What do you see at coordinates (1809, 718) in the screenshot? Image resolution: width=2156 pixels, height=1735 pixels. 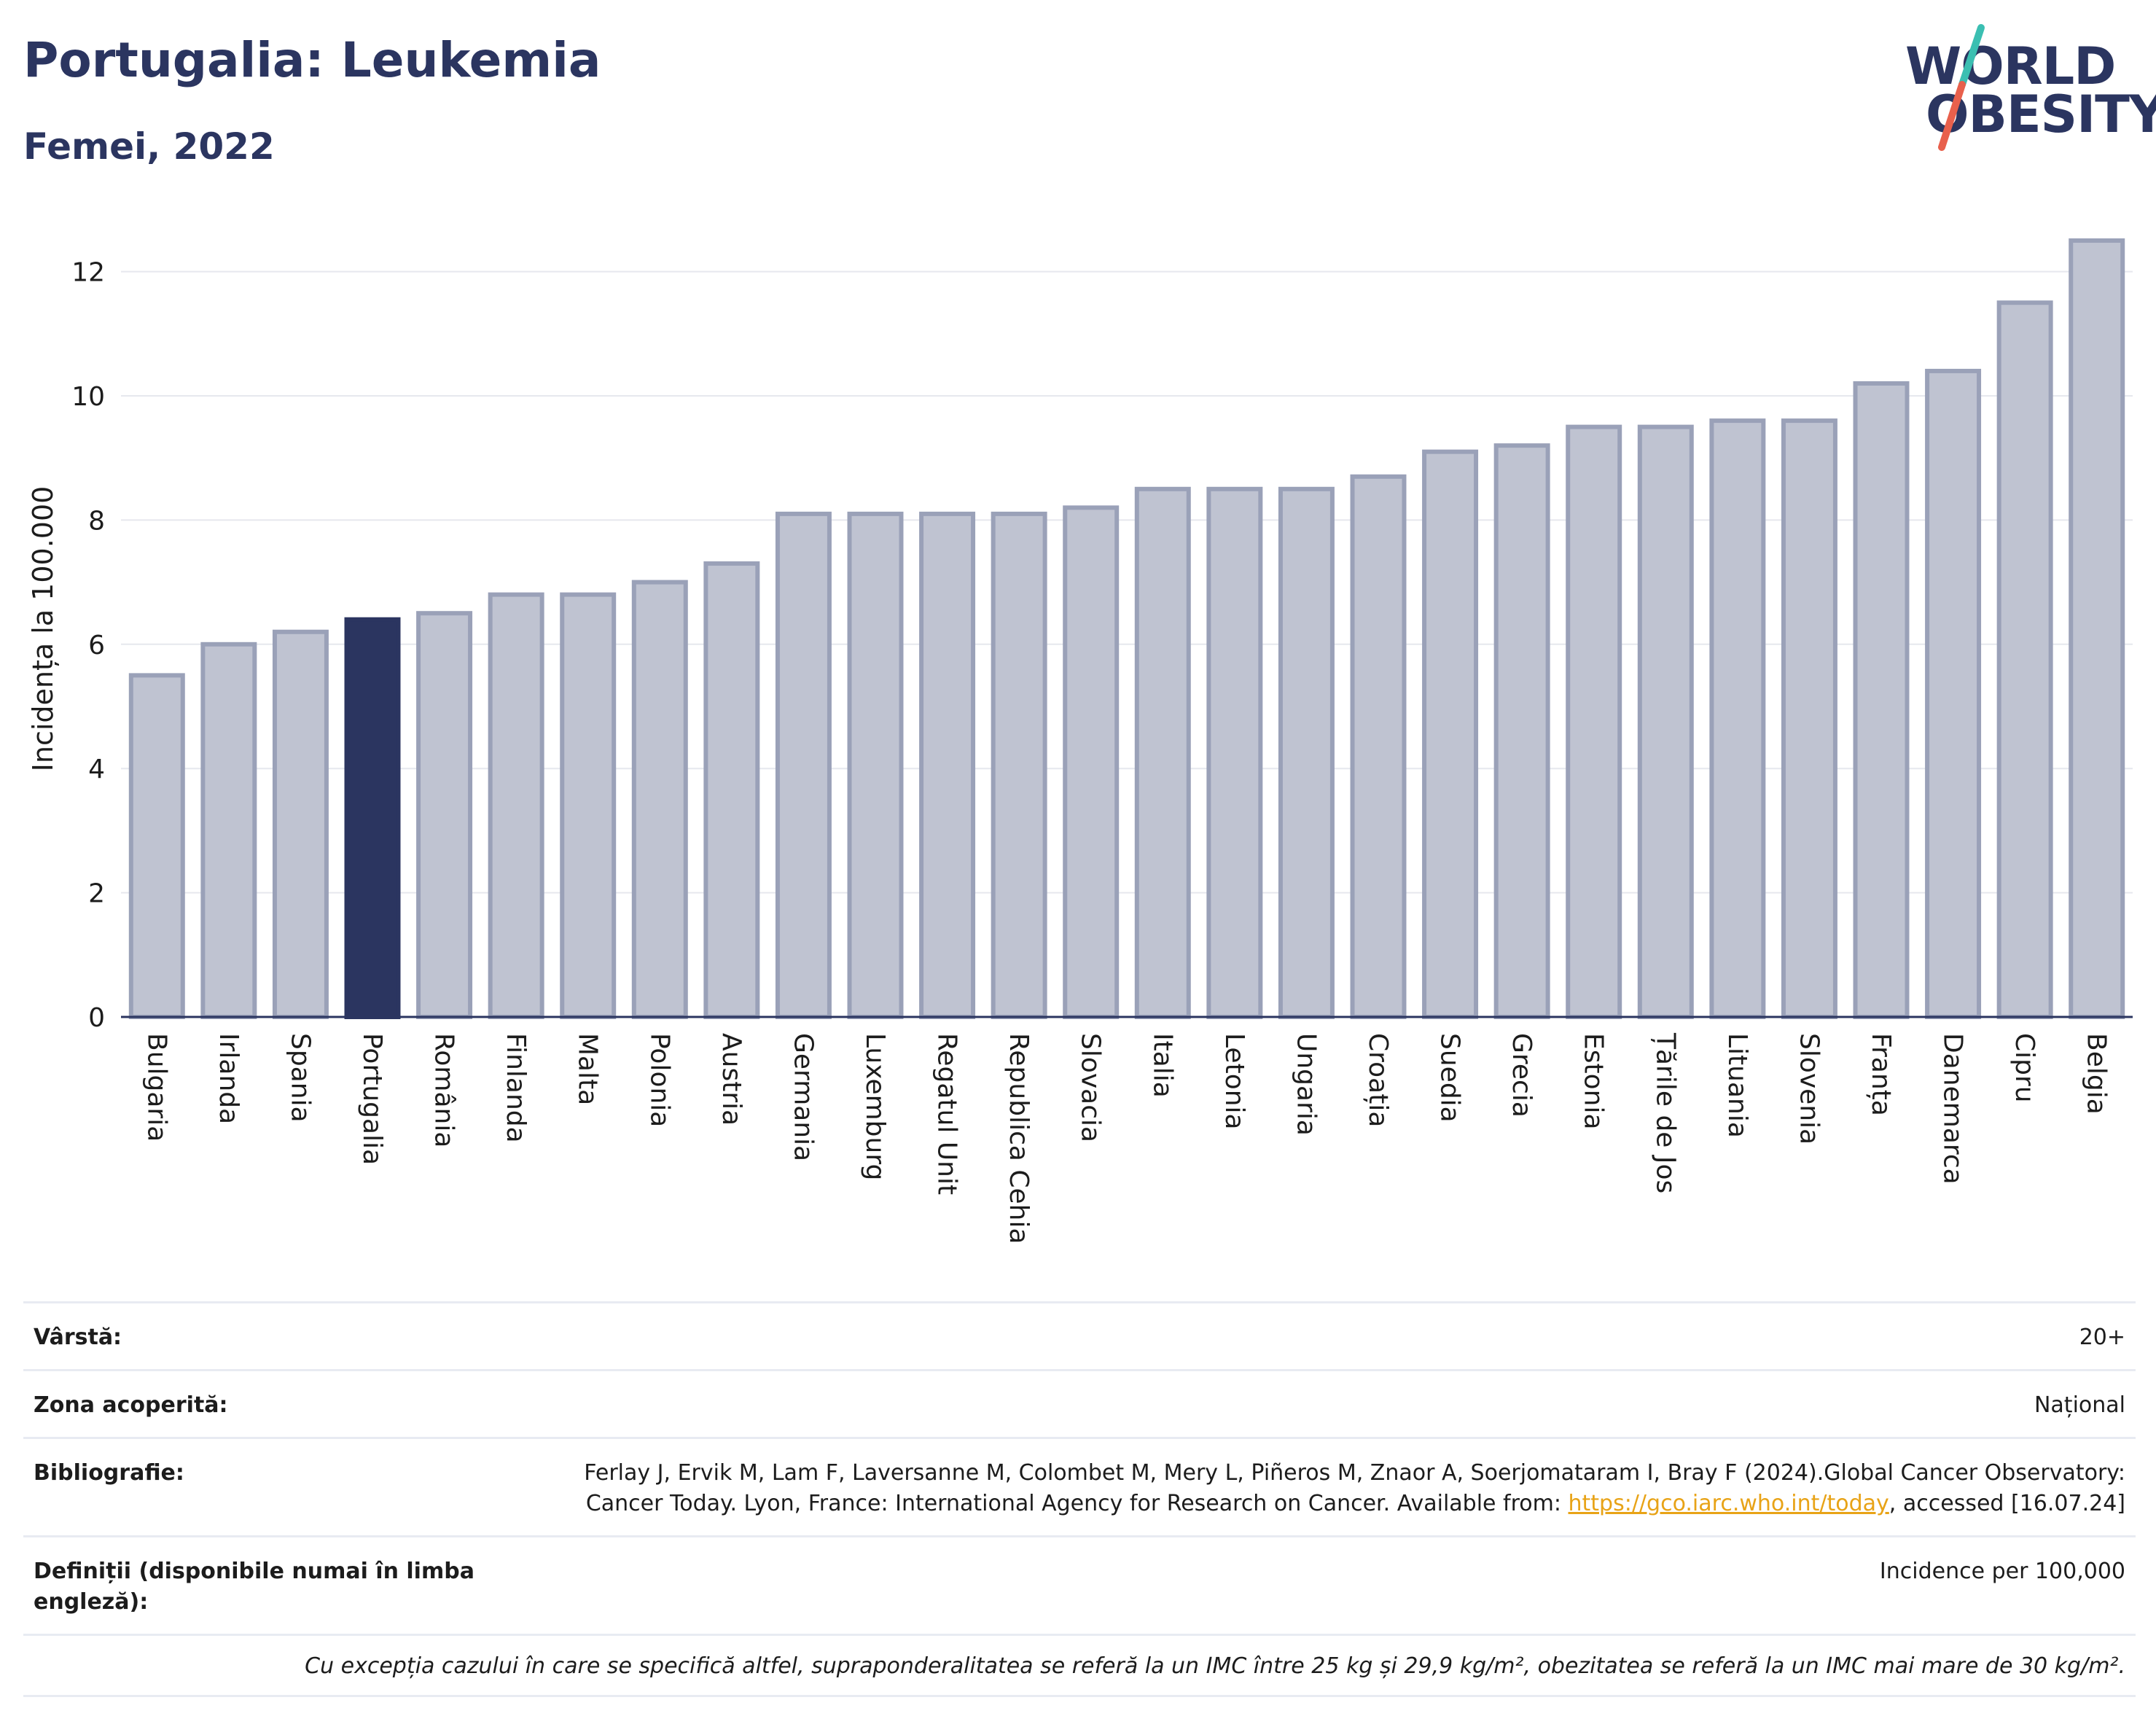 I see `bar-slovenia` at bounding box center [1809, 718].